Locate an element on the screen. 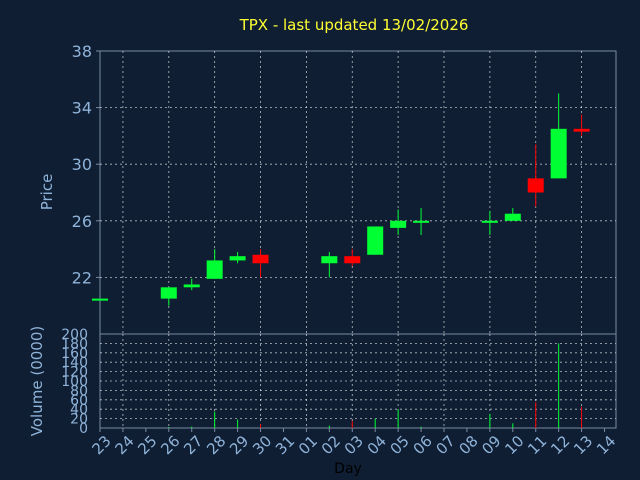 Image resolution: width=640 pixels, height=480 pixels. volume-tick-label: 140 is located at coordinates (74, 363).